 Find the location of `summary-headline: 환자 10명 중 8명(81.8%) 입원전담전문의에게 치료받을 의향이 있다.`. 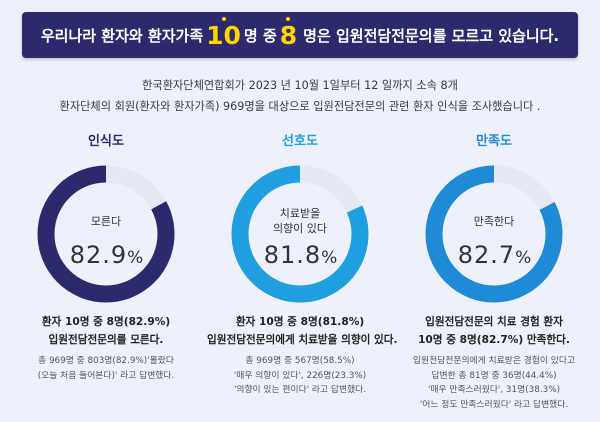

summary-headline: 환자 10명 중 8명(81.8%) 입원전담전문의에게 치료받을 의향이 있다. is located at coordinates (302, 331).